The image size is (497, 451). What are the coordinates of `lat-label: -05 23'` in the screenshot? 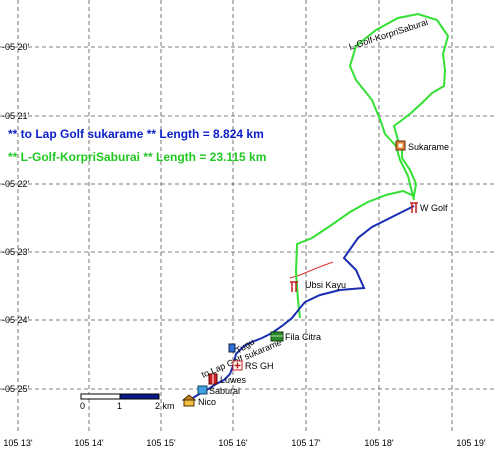 It's located at (16, 252).